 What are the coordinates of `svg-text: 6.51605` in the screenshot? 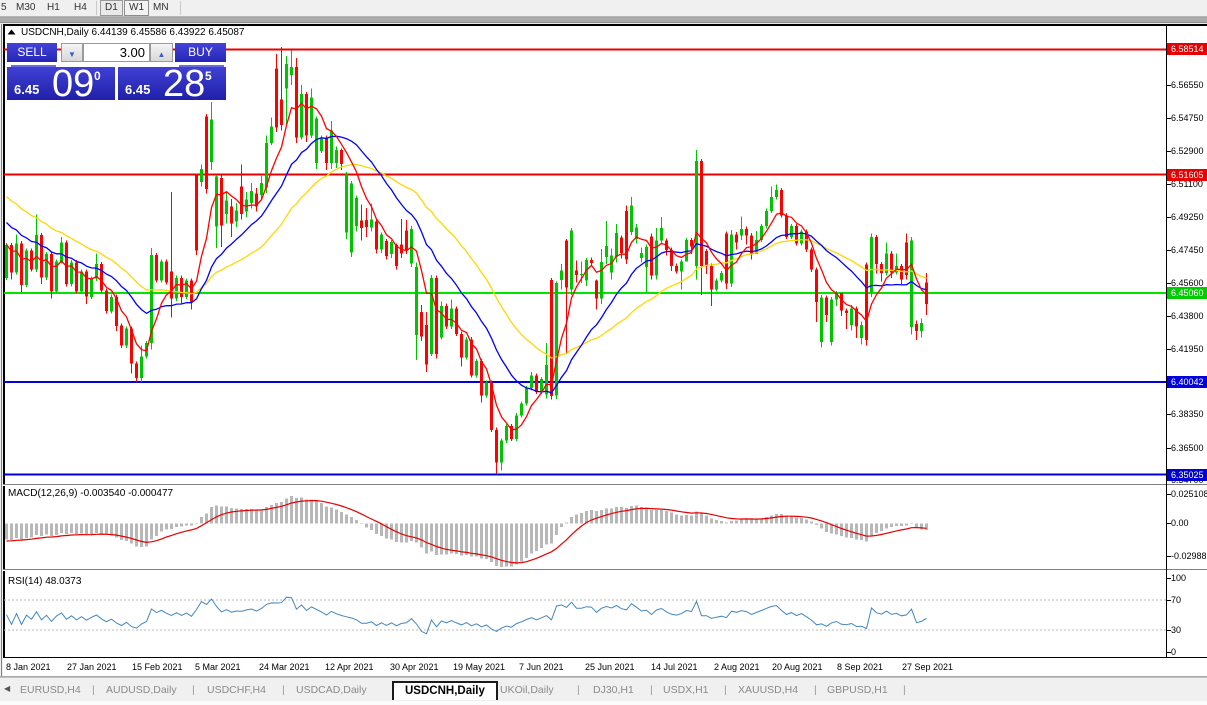 It's located at (1187, 175).